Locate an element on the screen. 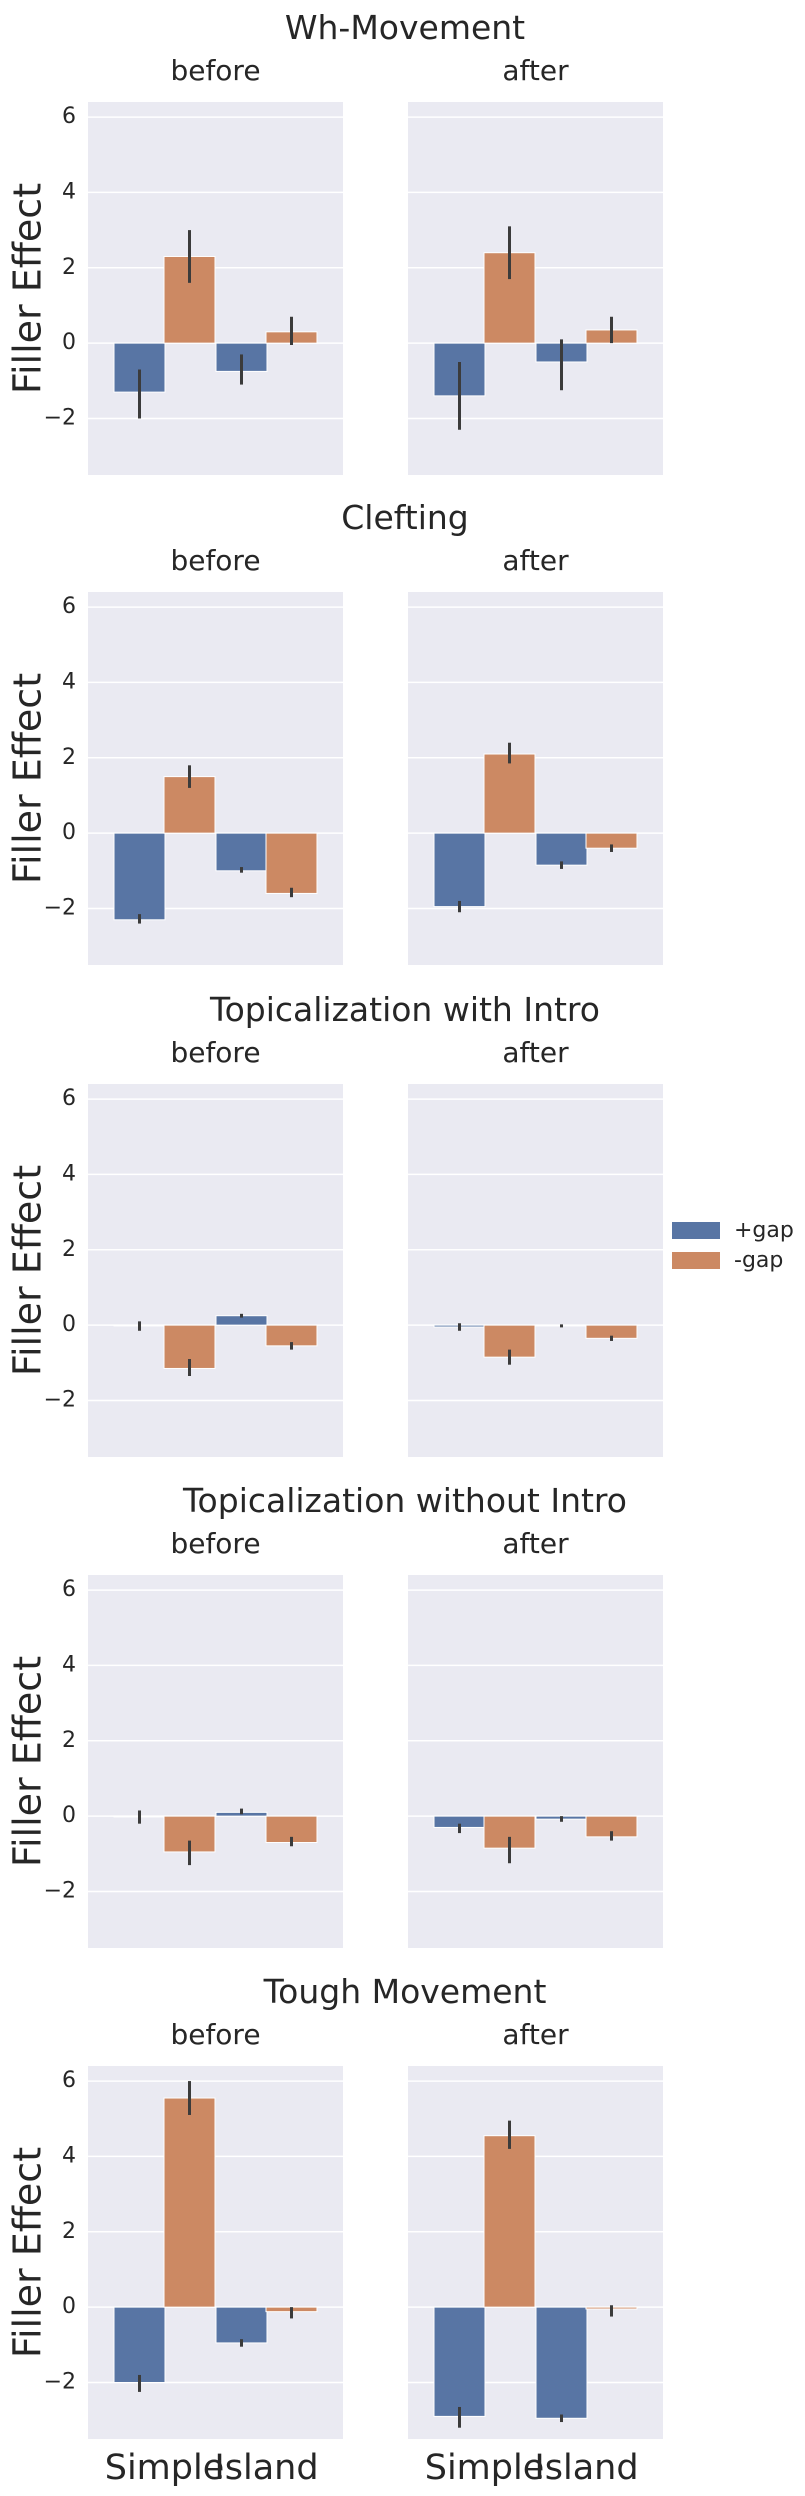  row-title: Clefting is located at coordinates (405, 517).